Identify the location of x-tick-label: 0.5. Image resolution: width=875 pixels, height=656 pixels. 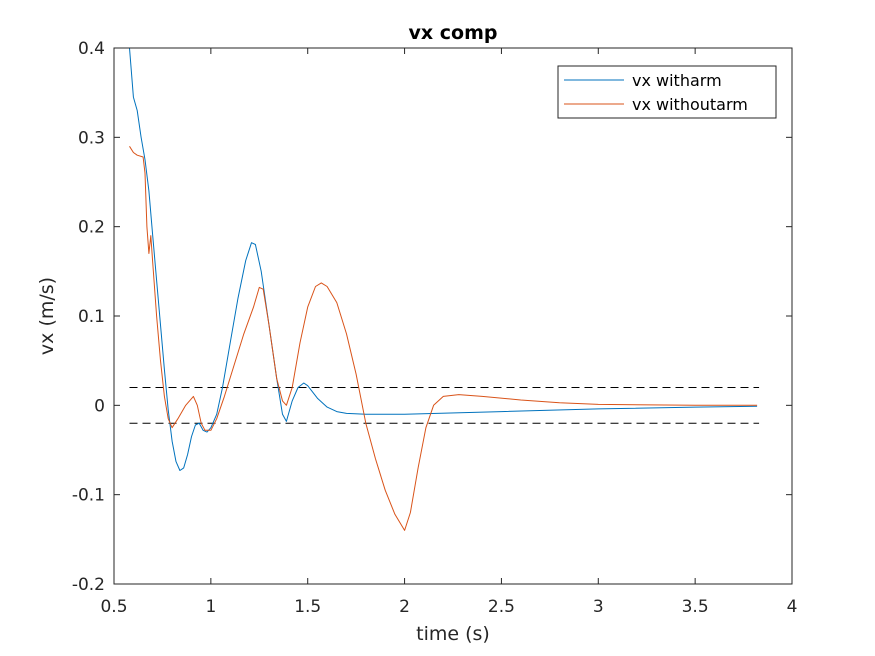
(113, 607).